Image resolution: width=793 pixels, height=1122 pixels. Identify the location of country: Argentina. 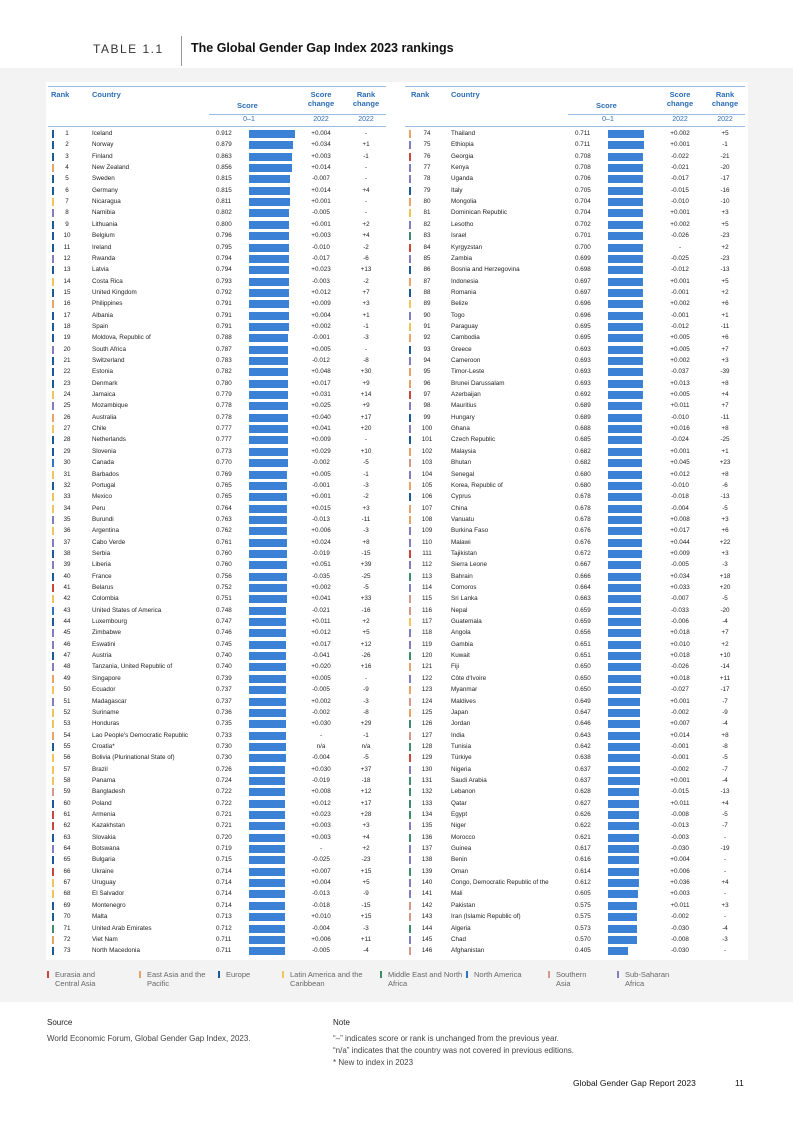
(105, 531).